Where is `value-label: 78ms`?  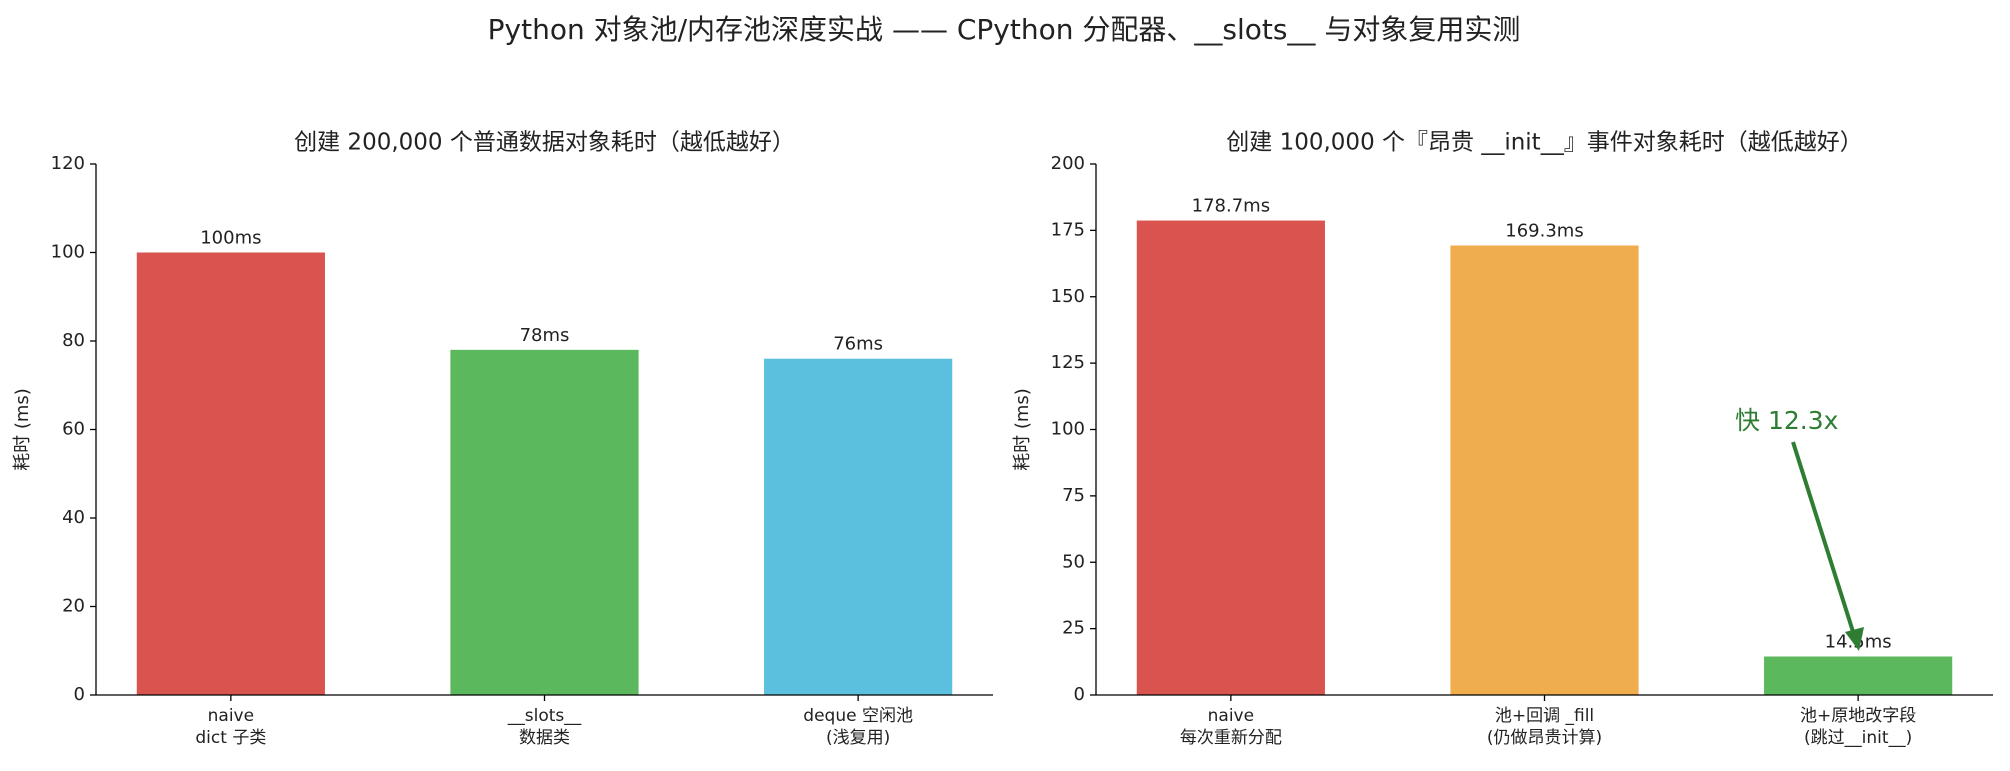 value-label: 78ms is located at coordinates (545, 335).